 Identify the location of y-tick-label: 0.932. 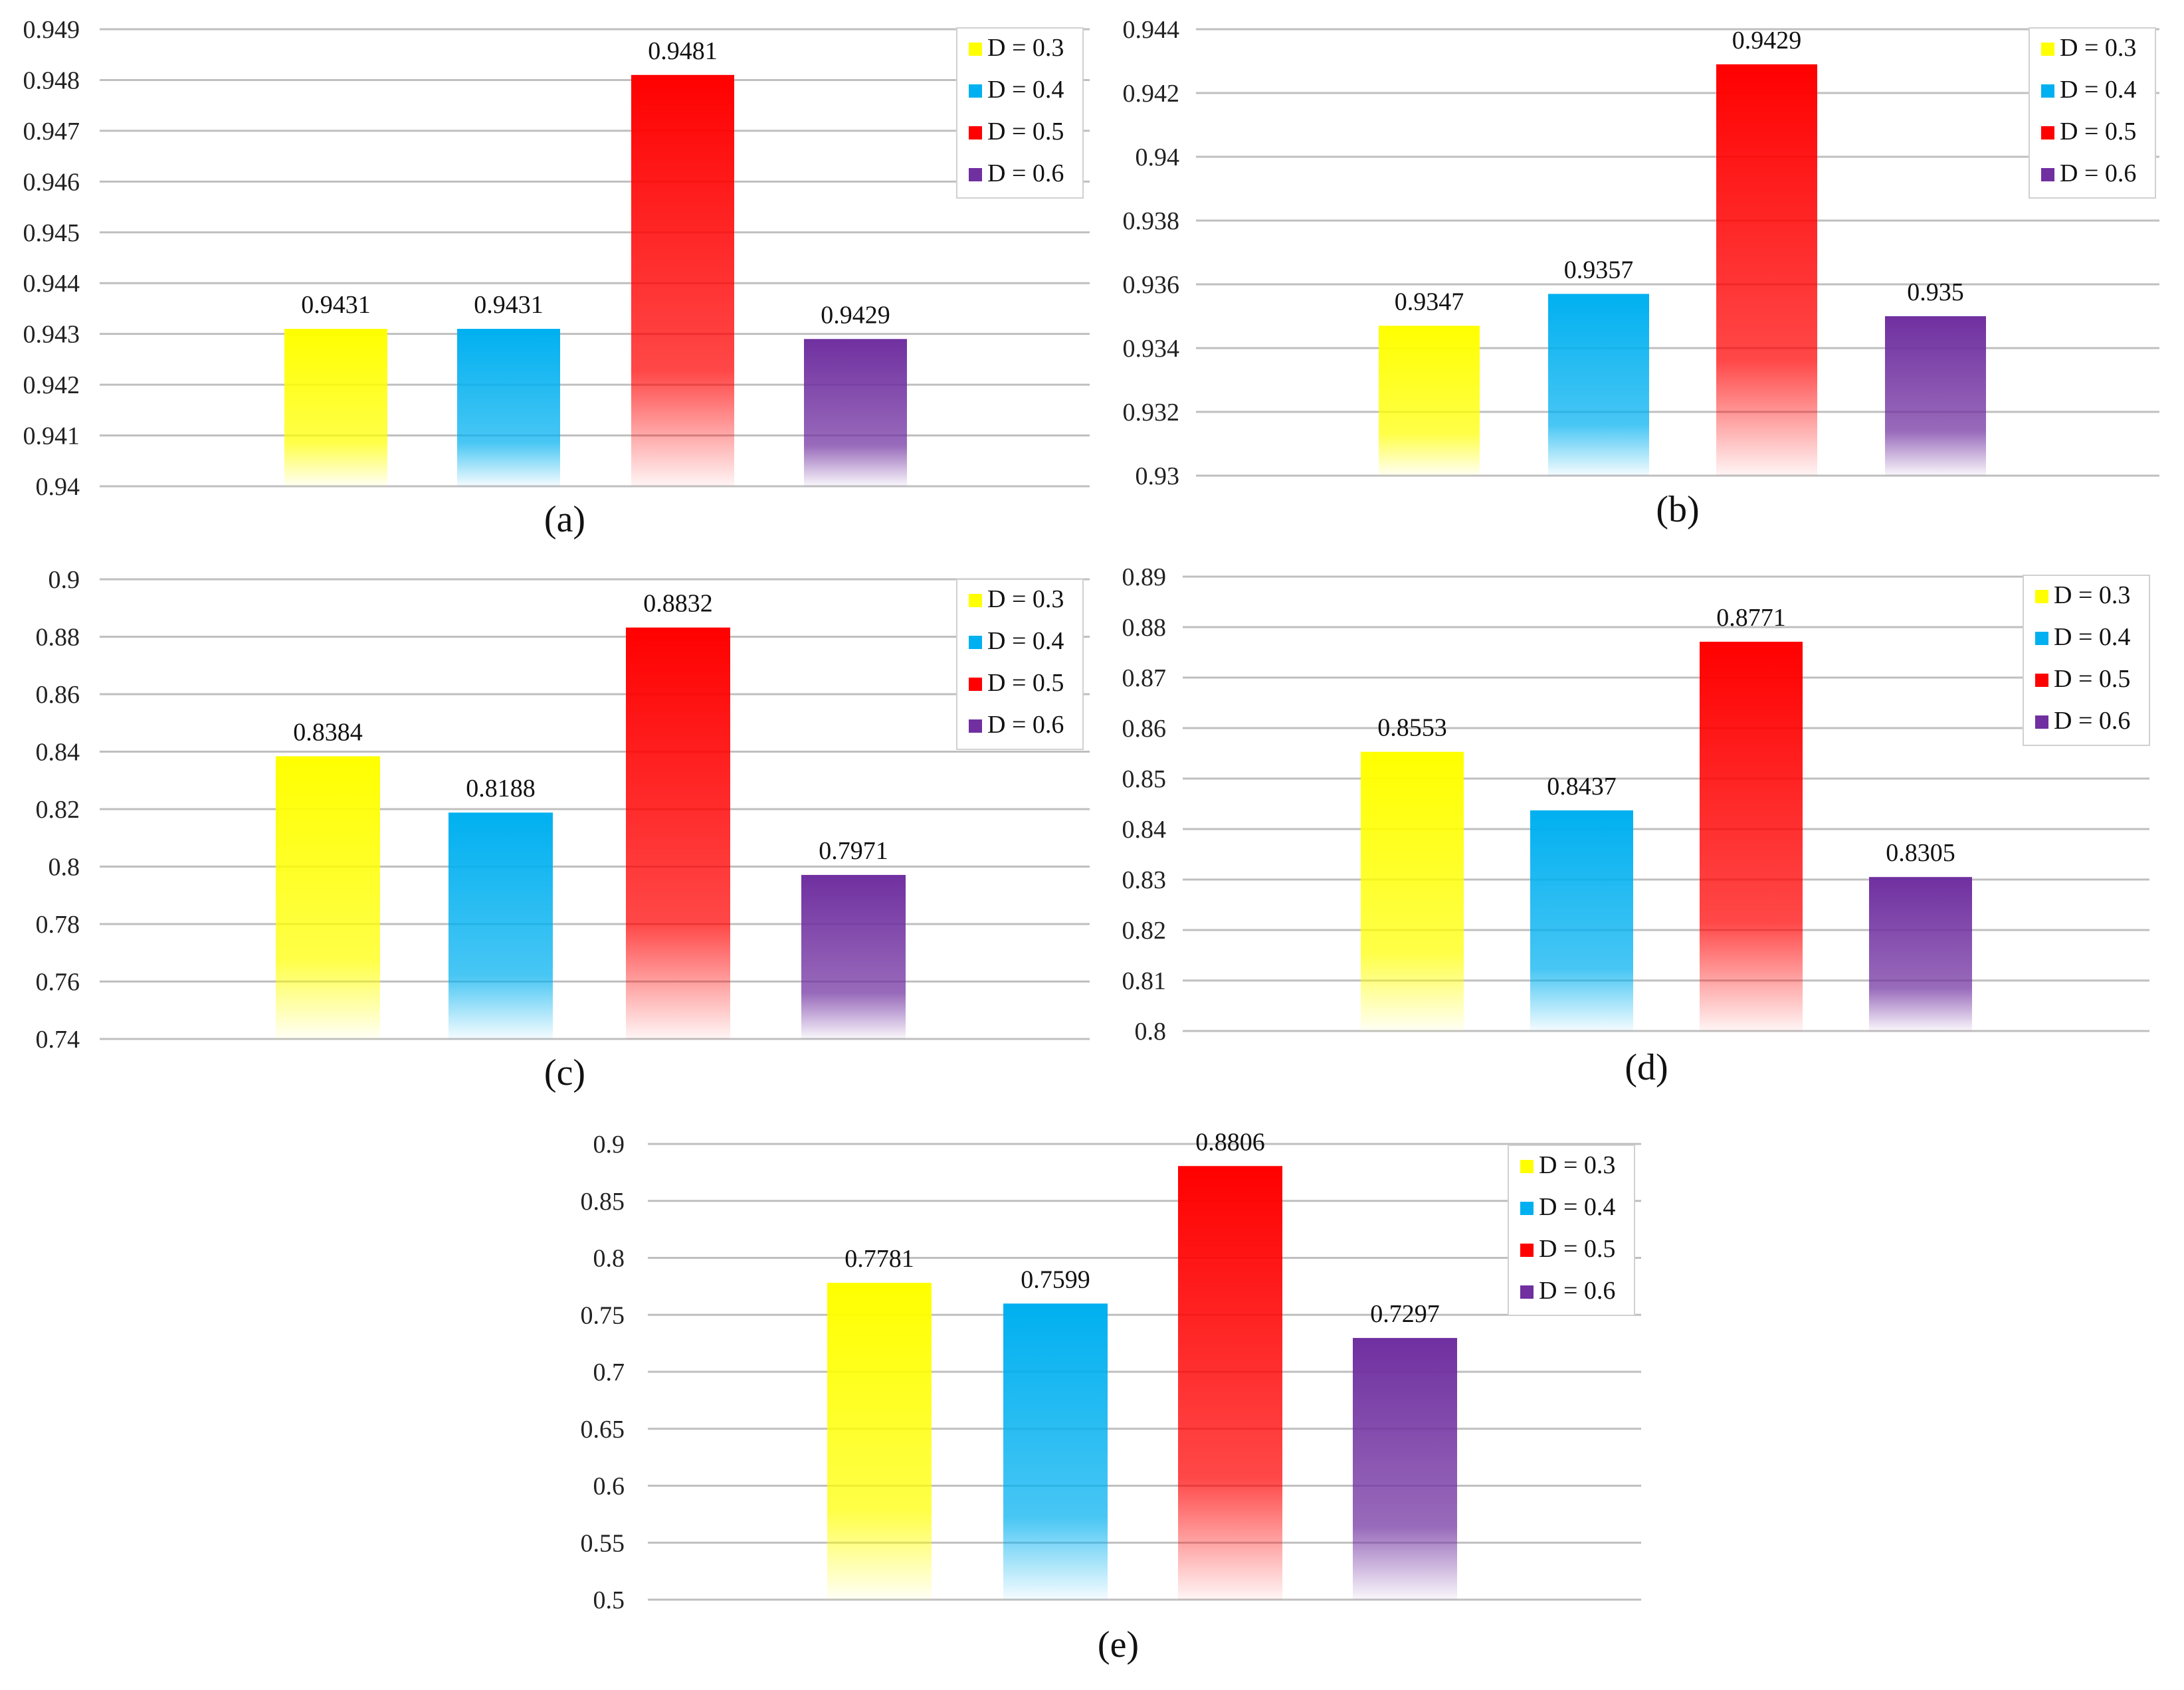
(1151, 413).